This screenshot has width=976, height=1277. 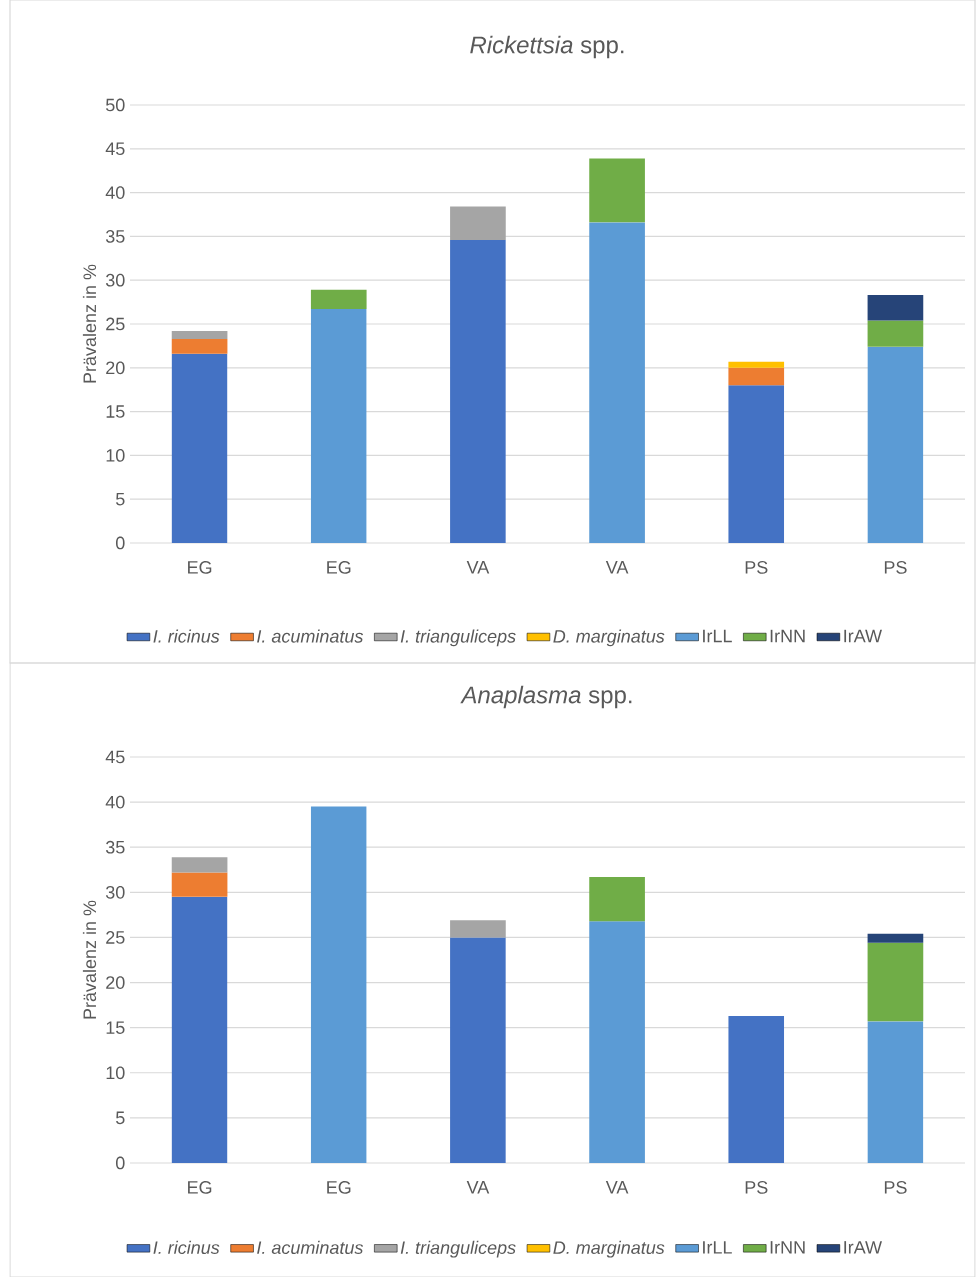 What do you see at coordinates (547, 47) in the screenshot?
I see `chart-title: Rickettsia spp.` at bounding box center [547, 47].